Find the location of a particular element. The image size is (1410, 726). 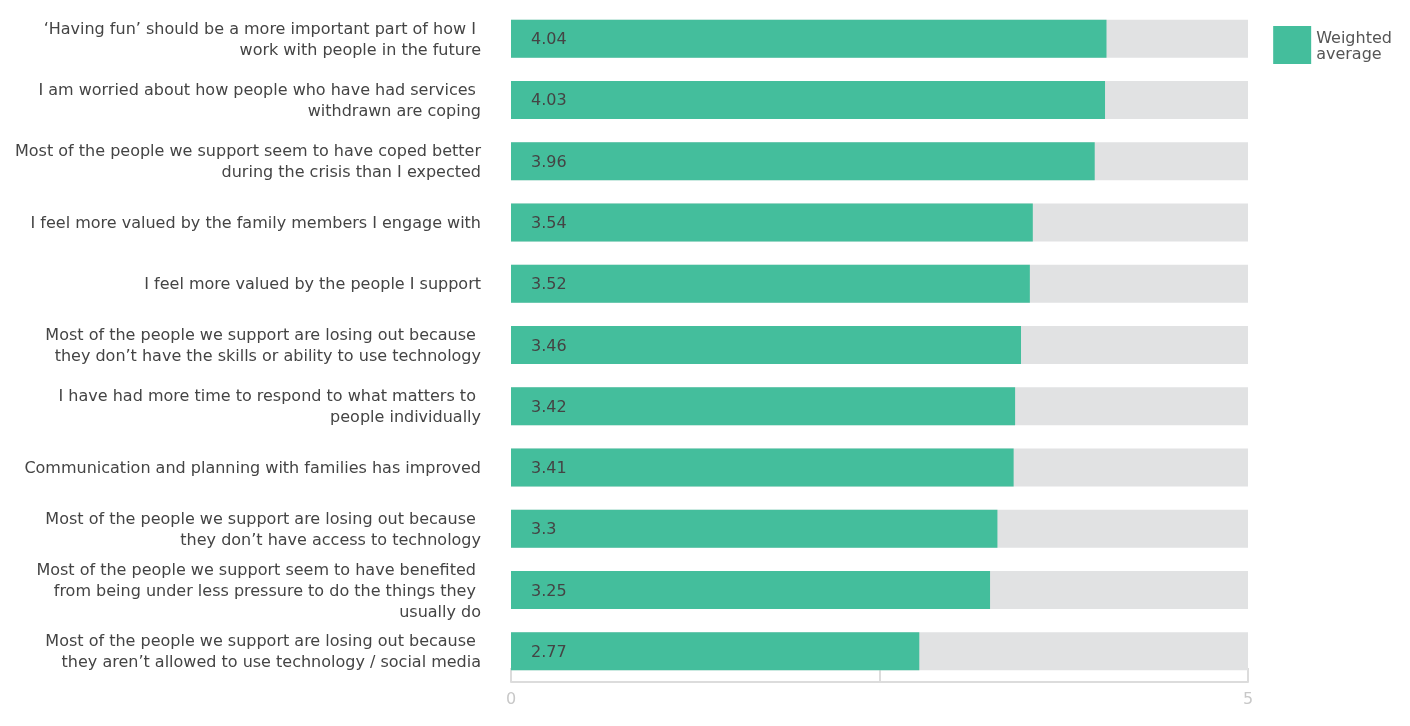

data-label: 3.42 is located at coordinates (549, 406).